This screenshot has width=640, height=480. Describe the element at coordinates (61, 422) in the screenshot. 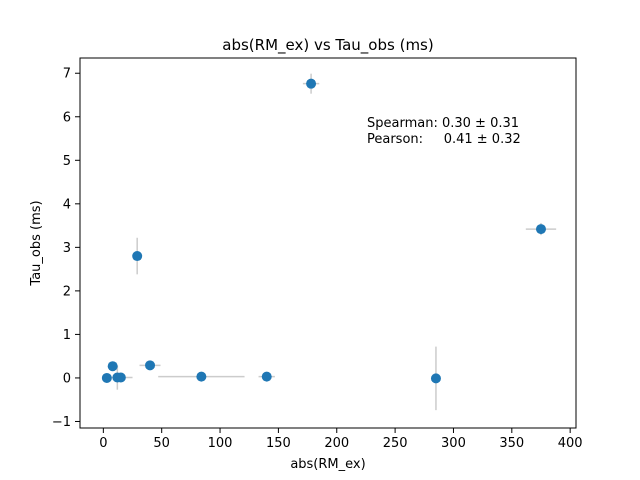

I see `y-tick-label: −1` at that location.